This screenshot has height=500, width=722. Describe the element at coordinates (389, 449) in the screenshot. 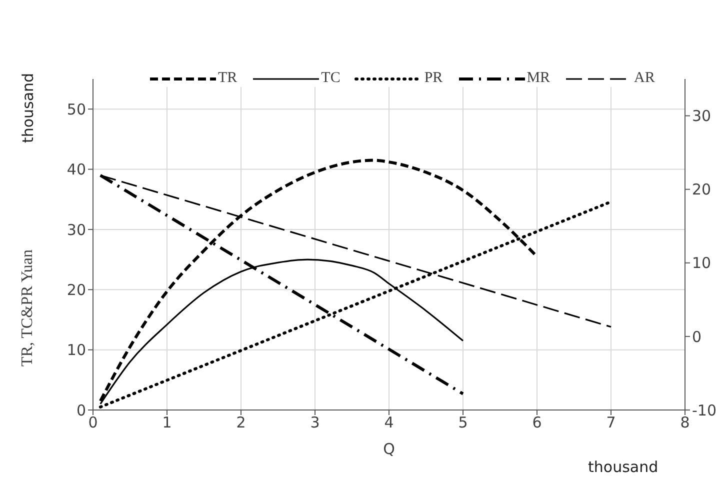

I see `x-axis-title: Q` at that location.